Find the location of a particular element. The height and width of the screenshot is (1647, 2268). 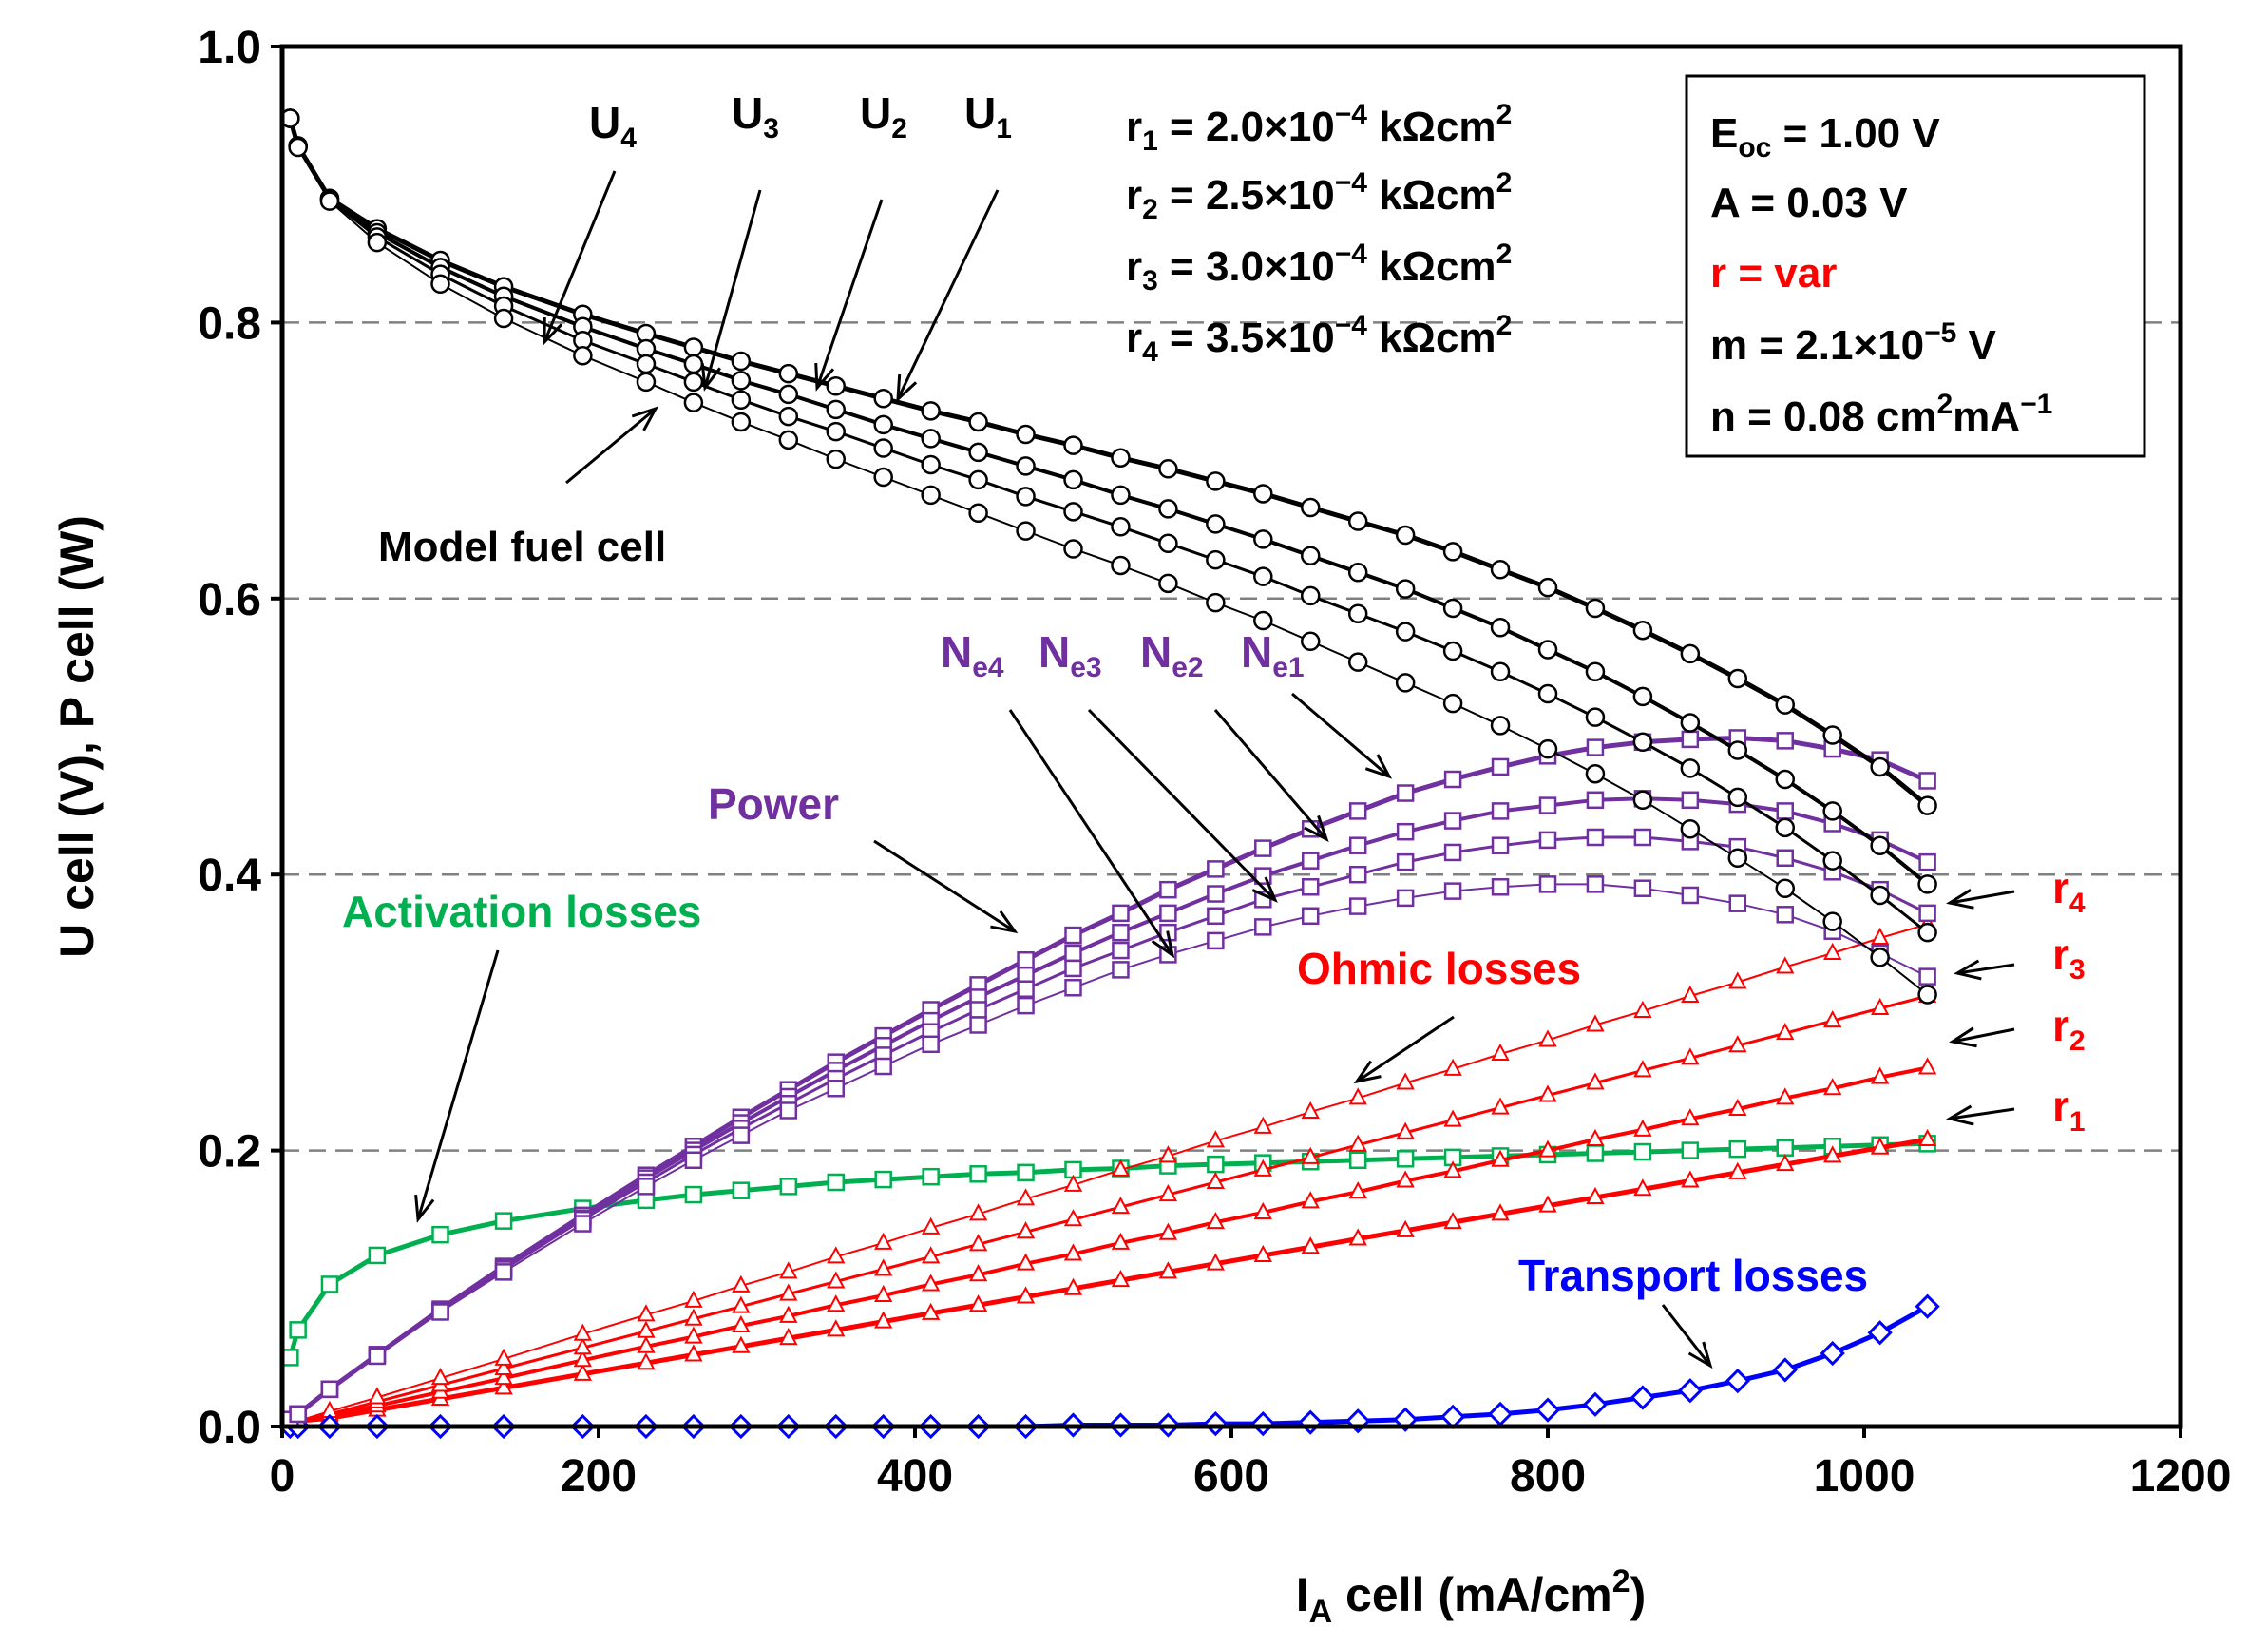

x-axis-title: IA cell (mA/cm2) is located at coordinates (1471, 1597).